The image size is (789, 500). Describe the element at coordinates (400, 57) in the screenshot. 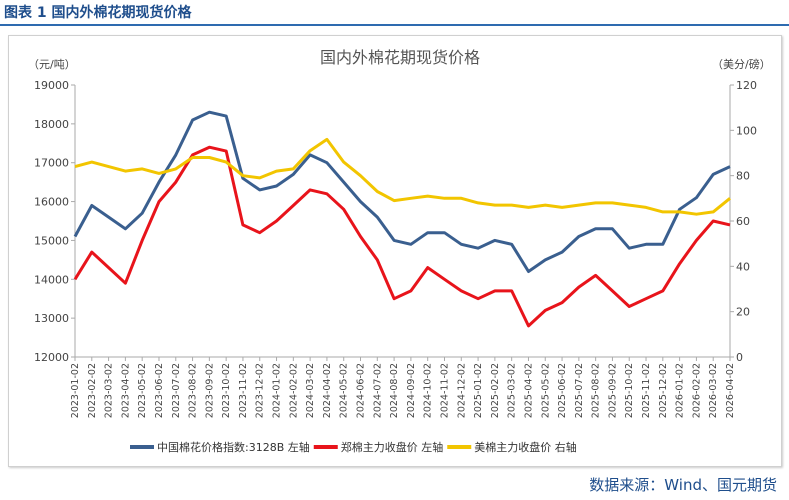

I see `chart-title: 国内外棉花期现货价格` at that location.